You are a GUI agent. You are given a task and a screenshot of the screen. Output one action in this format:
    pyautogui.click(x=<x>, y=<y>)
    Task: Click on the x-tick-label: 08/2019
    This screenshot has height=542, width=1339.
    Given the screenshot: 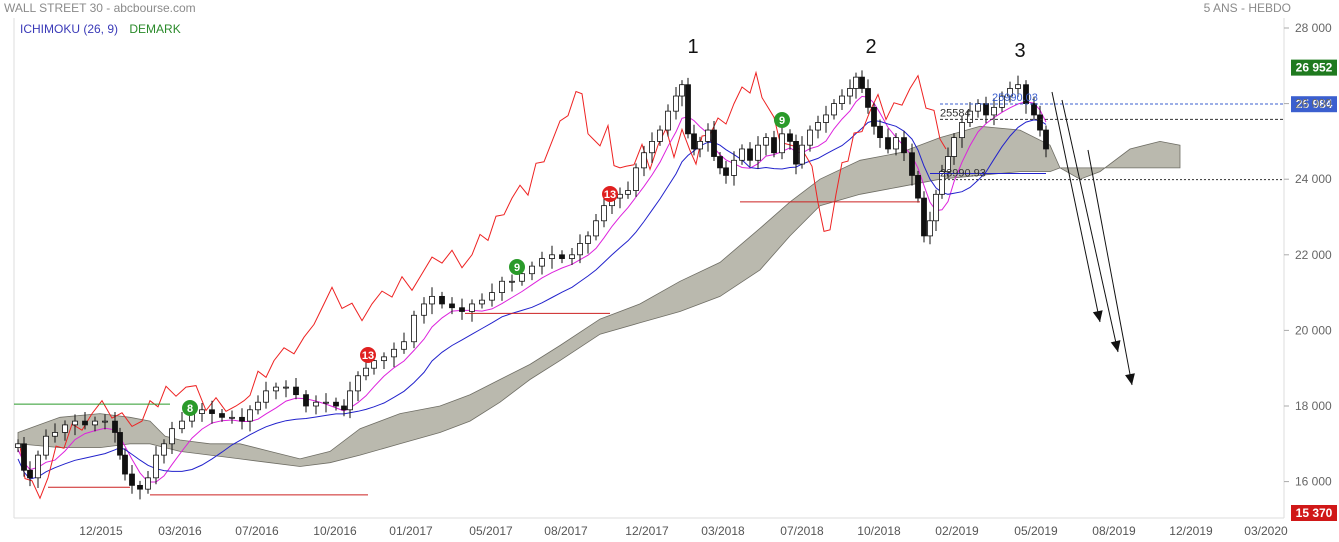 What is the action you would take?
    pyautogui.click(x=1114, y=531)
    